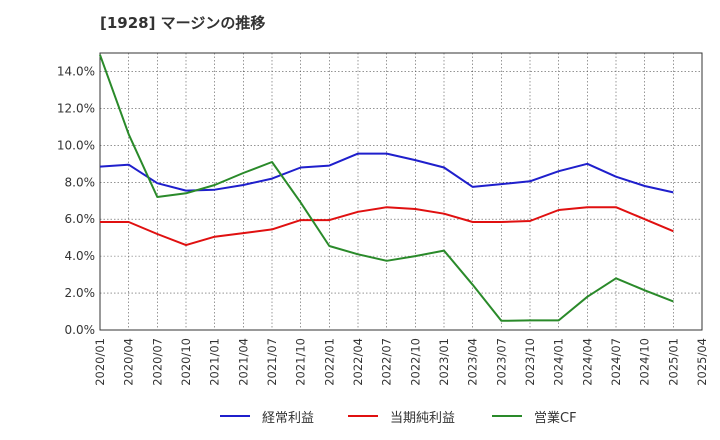 The image size is (720, 440). I want to click on y-tick-label: 8.0%, so click(80, 182).